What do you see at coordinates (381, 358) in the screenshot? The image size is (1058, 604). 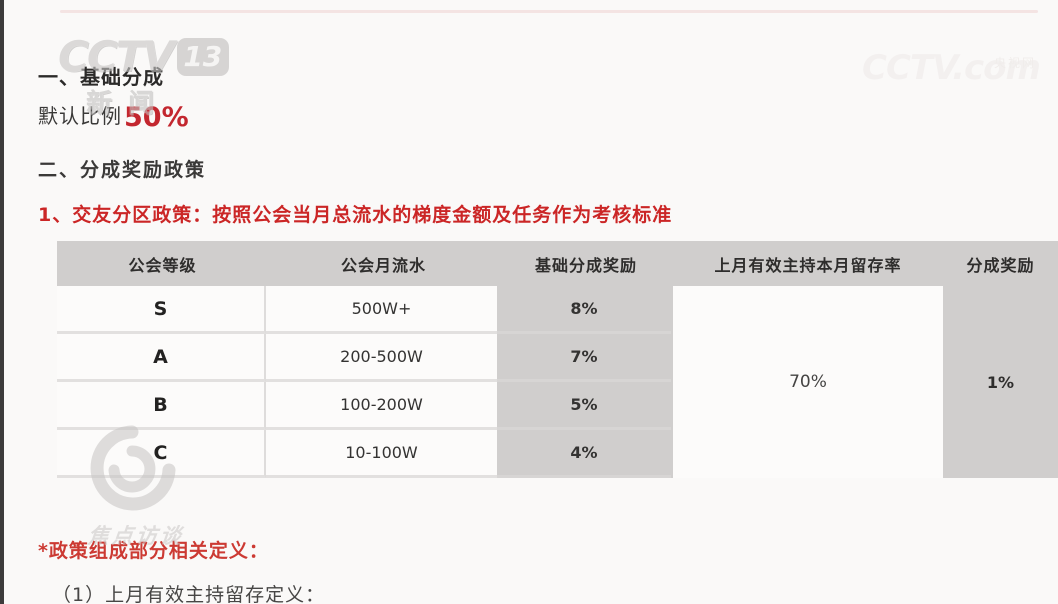 I see `flow-cell: 200-500W` at bounding box center [381, 358].